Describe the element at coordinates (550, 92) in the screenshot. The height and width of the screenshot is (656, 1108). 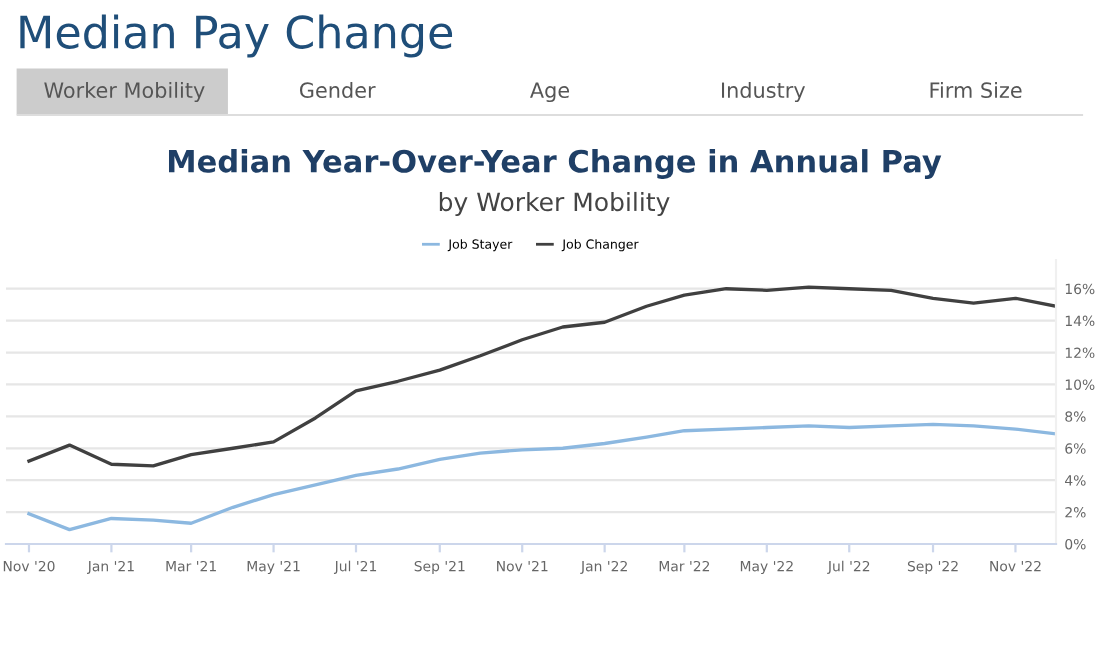
I see `text: Age` at that location.